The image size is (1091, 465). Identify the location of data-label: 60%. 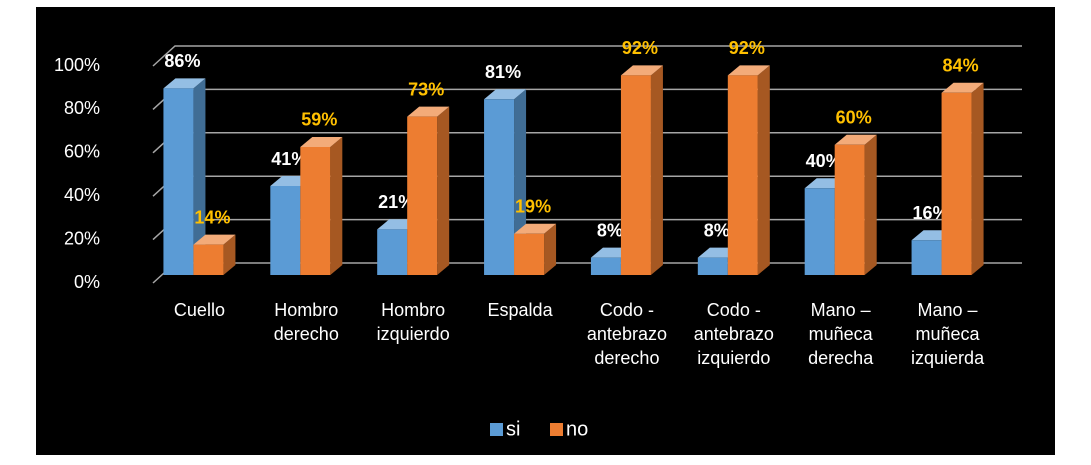
(854, 118).